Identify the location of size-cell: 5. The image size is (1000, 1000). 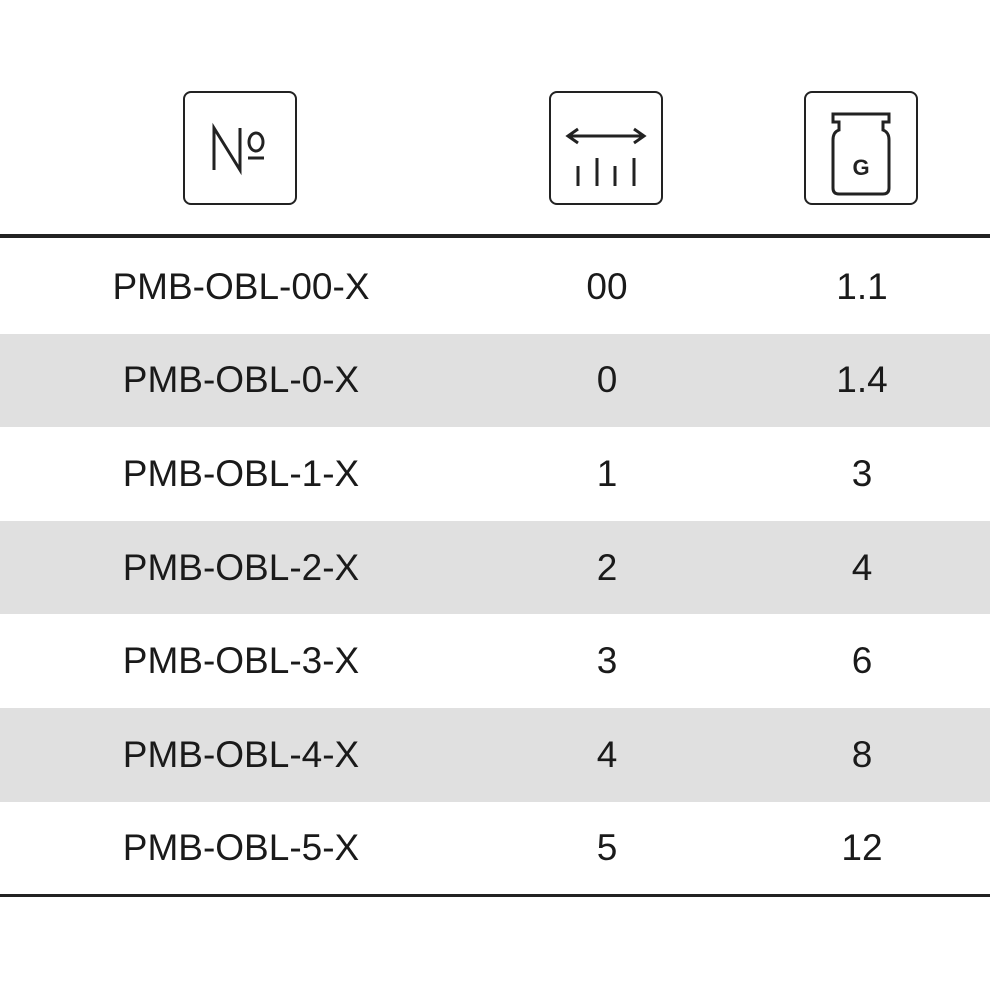
(607, 848).